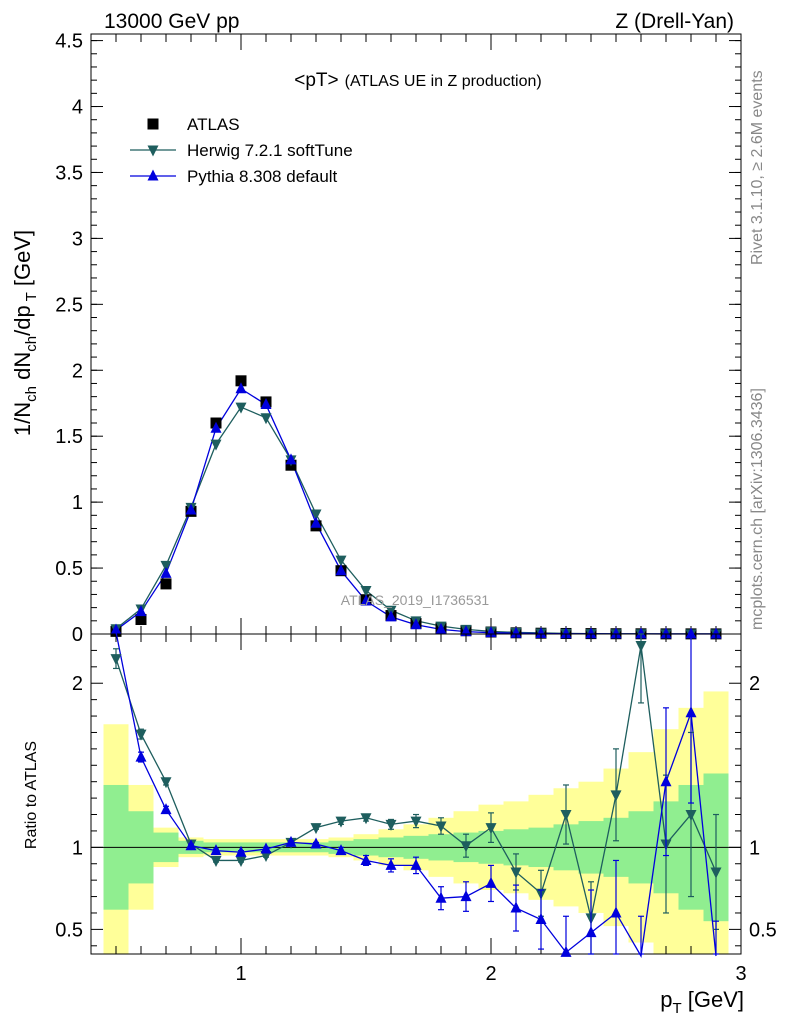 This screenshot has width=786, height=1024. What do you see at coordinates (417, 80) in the screenshot?
I see `chart-title: <pT> (ATLAS UE in Z production)` at bounding box center [417, 80].